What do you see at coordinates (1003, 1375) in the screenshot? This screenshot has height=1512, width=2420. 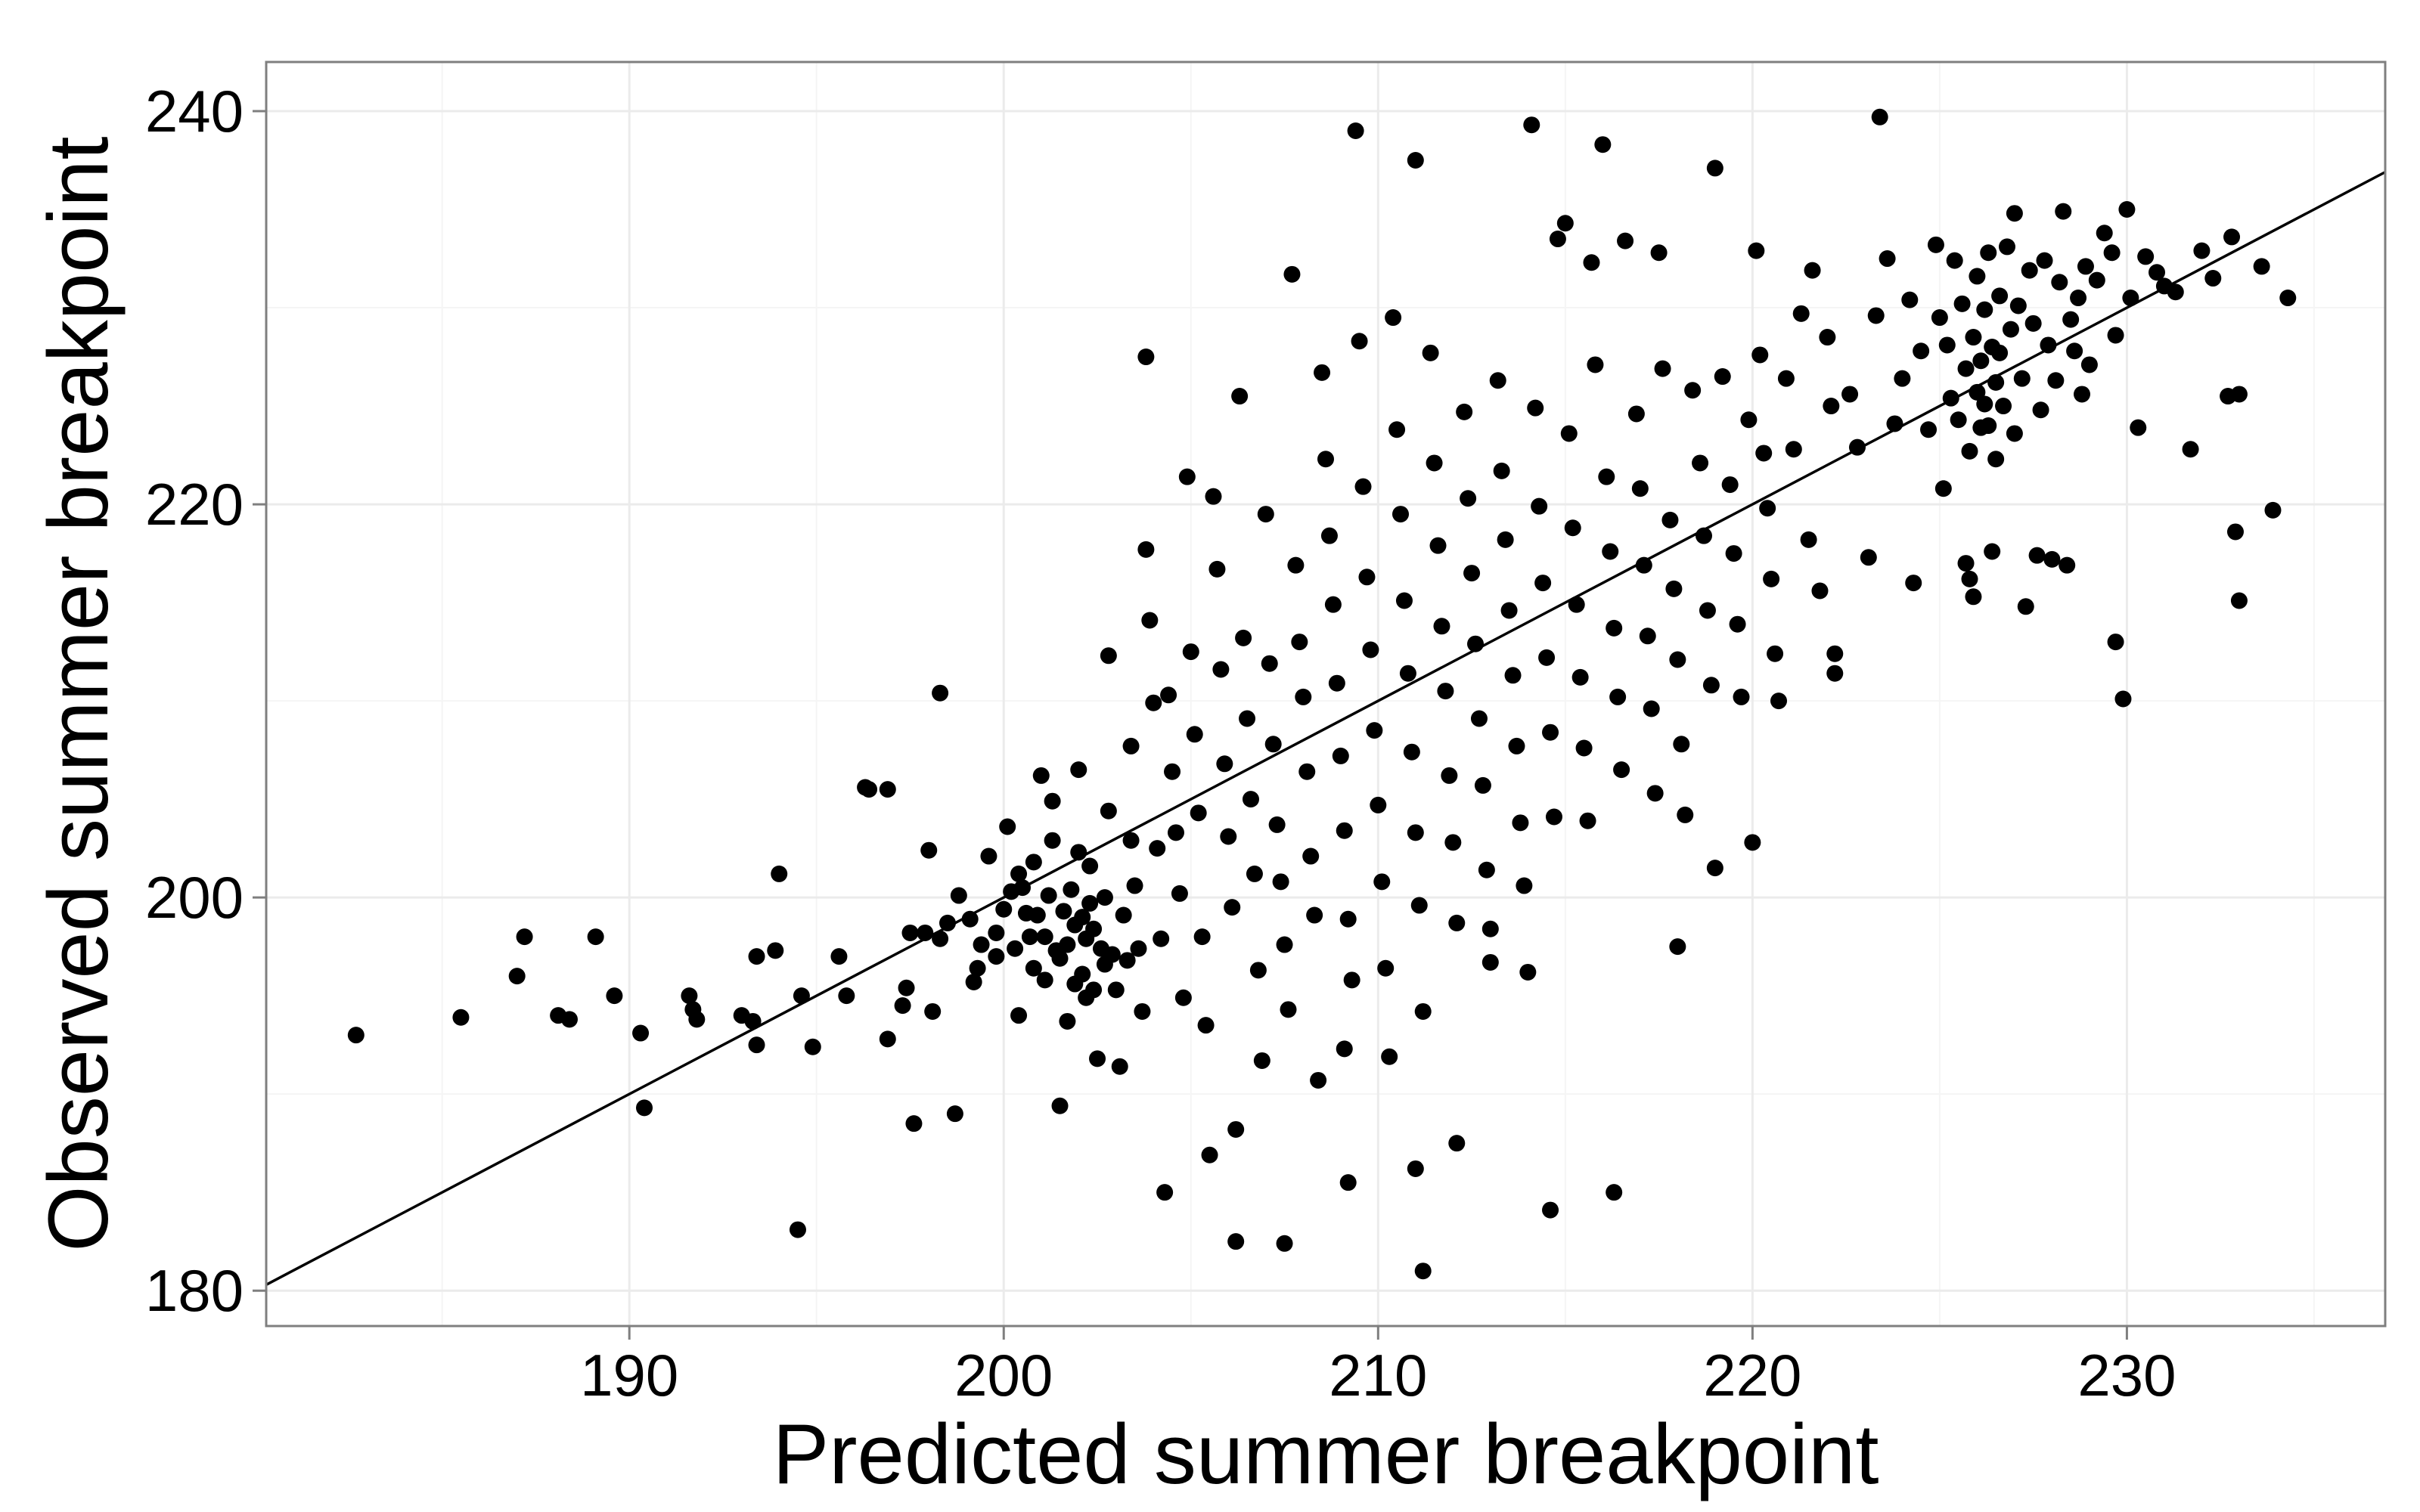 I see `x-tick-label: 200` at bounding box center [1003, 1375].